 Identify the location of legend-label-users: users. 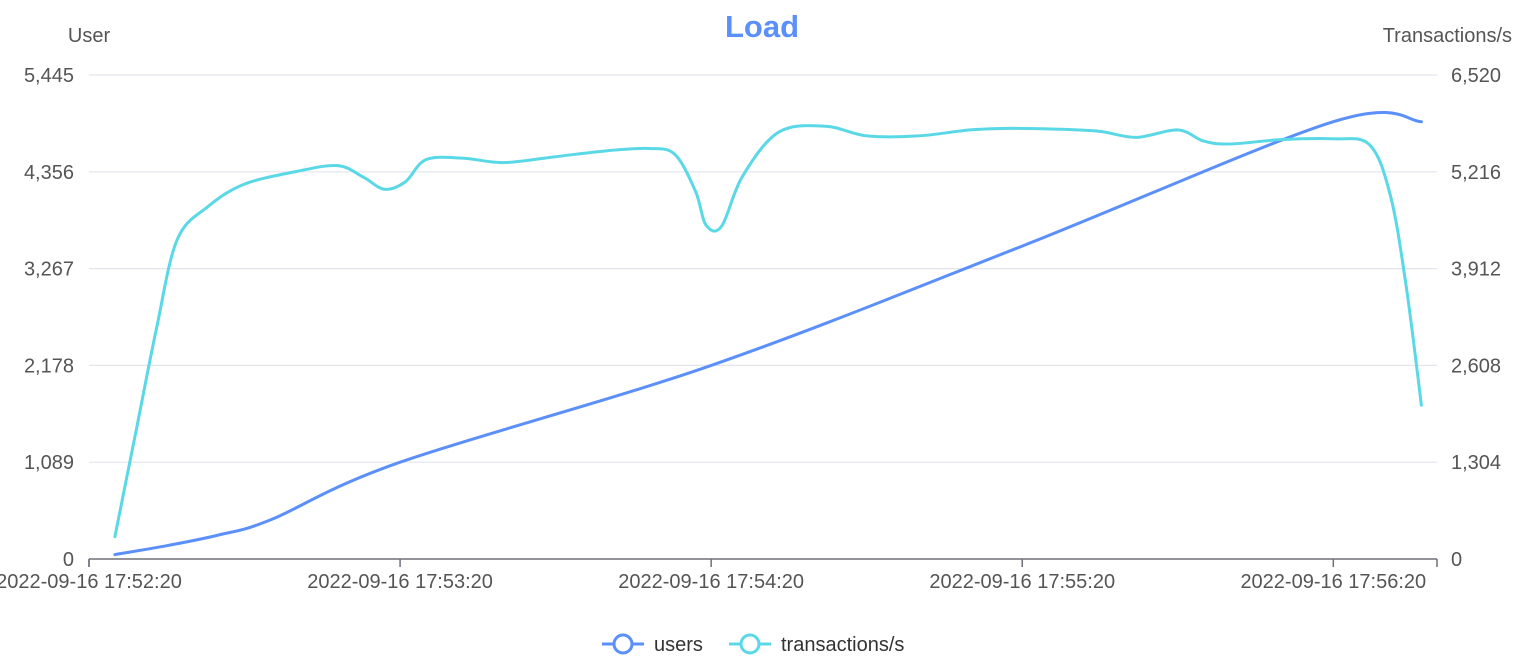
(678, 645).